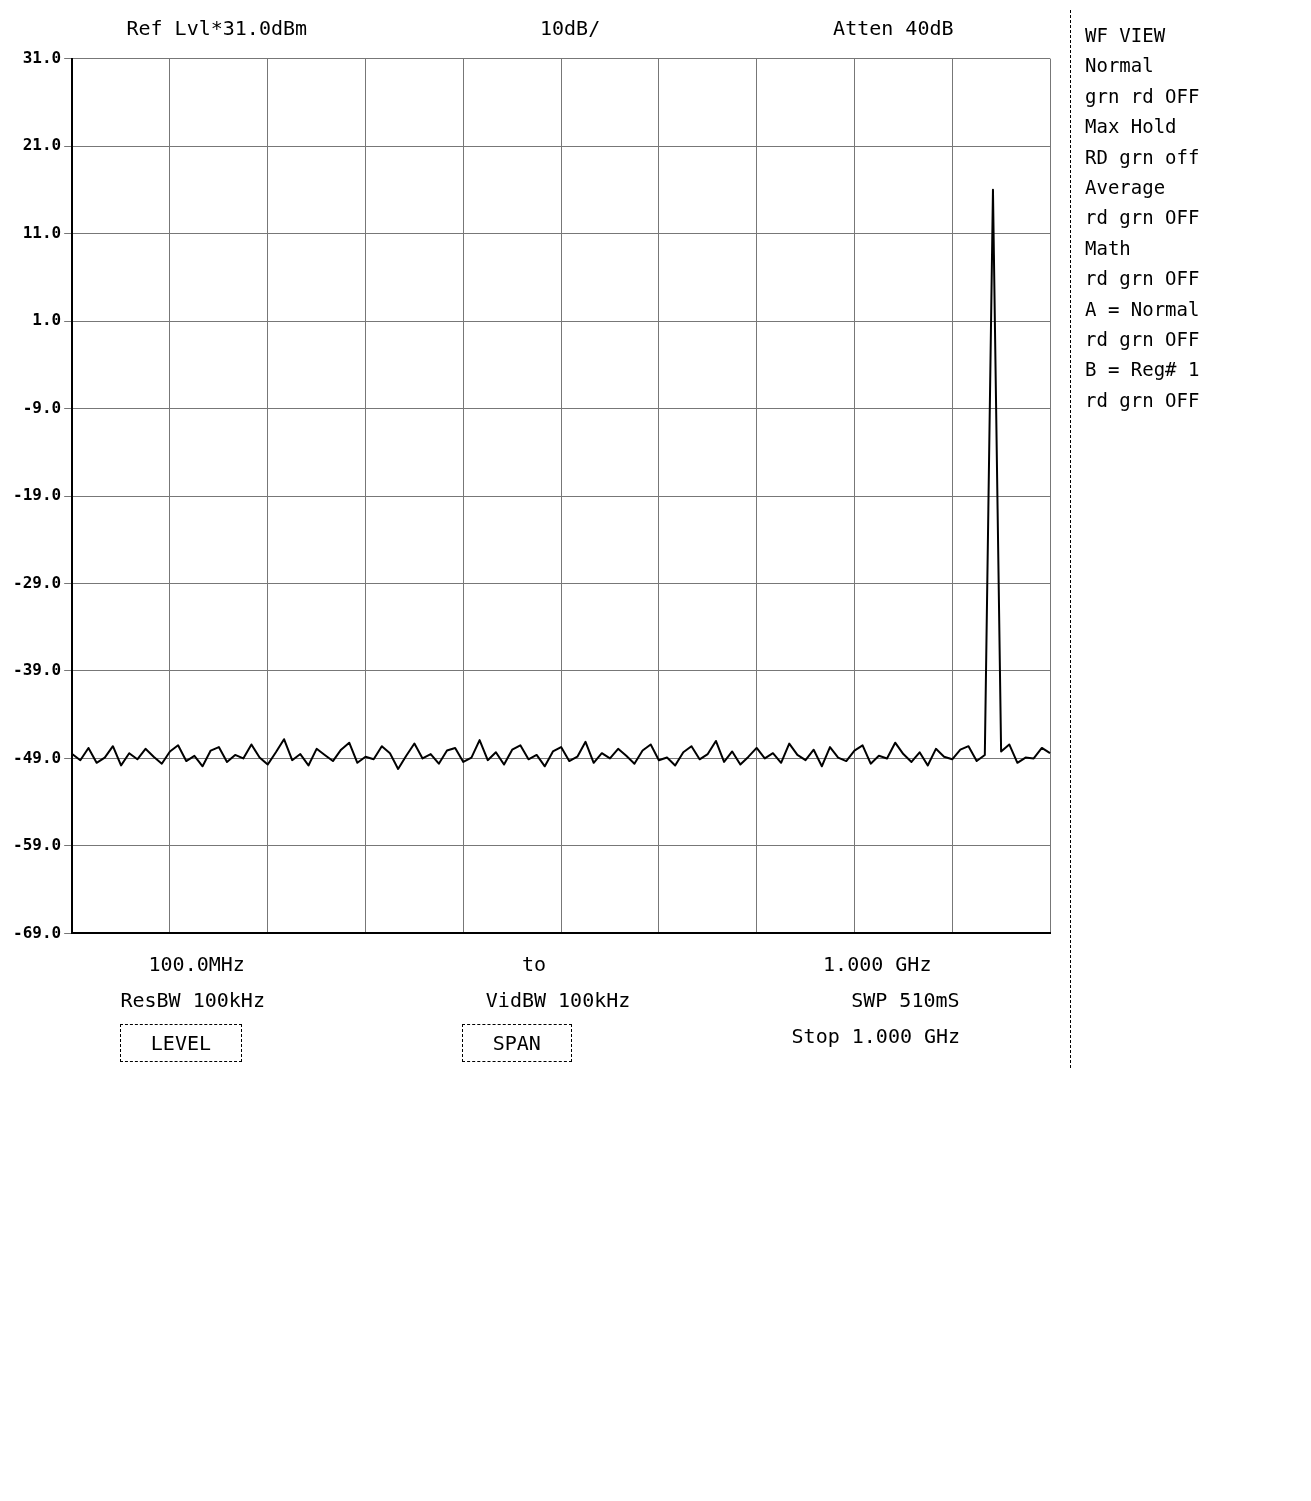 The height and width of the screenshot is (1501, 1311). Describe the element at coordinates (893, 28) in the screenshot. I see `text: Atten 40dB` at that location.